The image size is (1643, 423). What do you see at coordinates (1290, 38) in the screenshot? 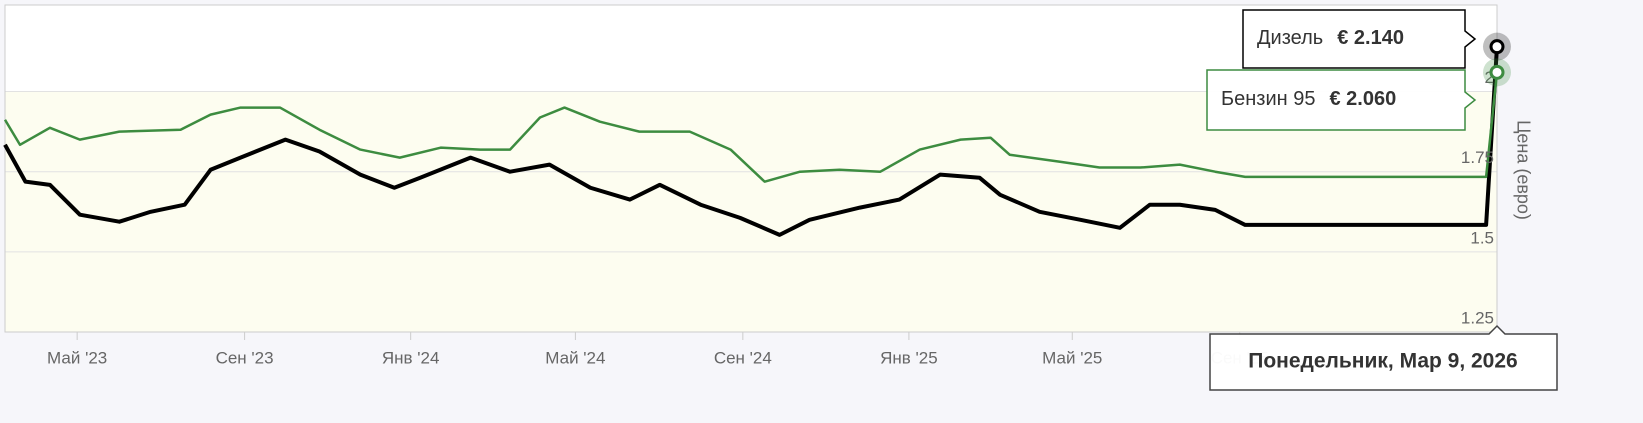
I see `tooltip-series-name: Дизель` at bounding box center [1290, 38].